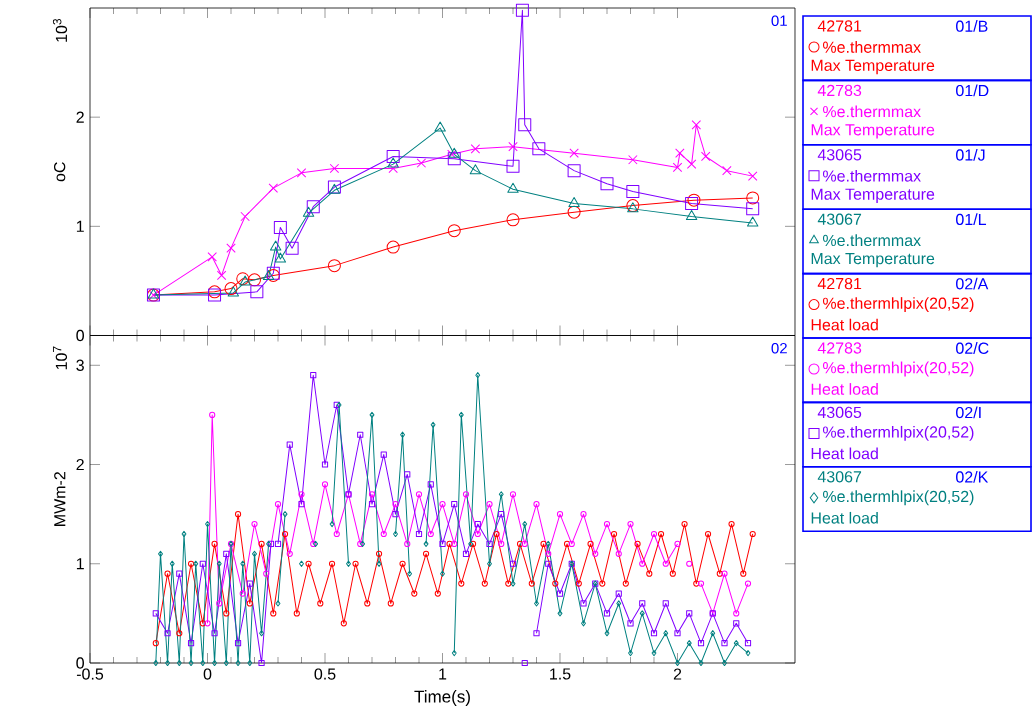 The height and width of the screenshot is (725, 1033). I want to click on text: 02/I, so click(968, 412).